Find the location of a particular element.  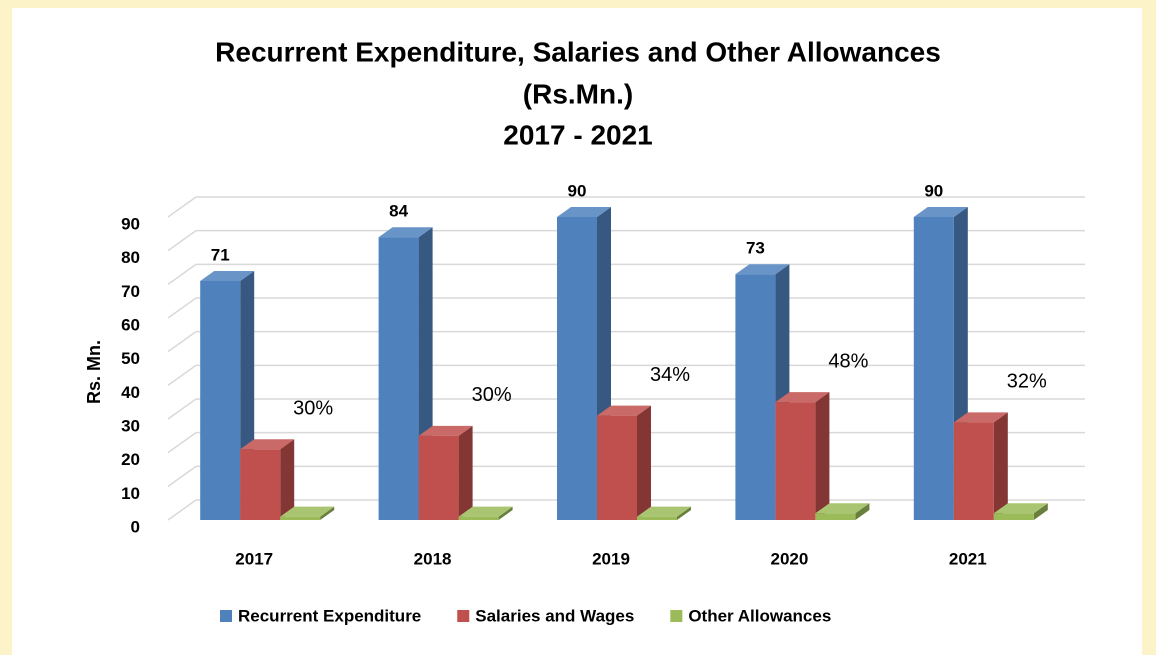

data-label: 71 is located at coordinates (220, 254).